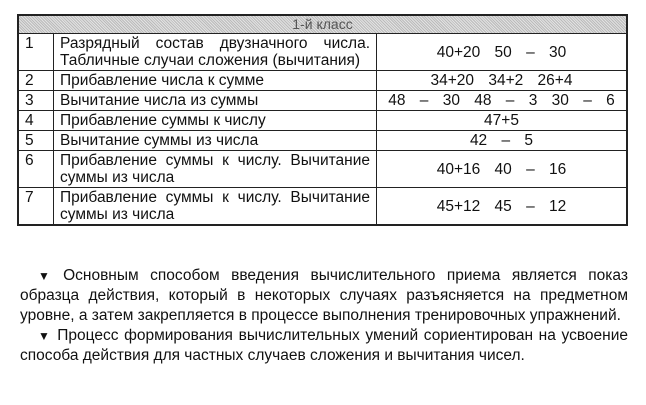 The image size is (646, 405). Describe the element at coordinates (35, 169) in the screenshot. I see `row-number: 6` at that location.